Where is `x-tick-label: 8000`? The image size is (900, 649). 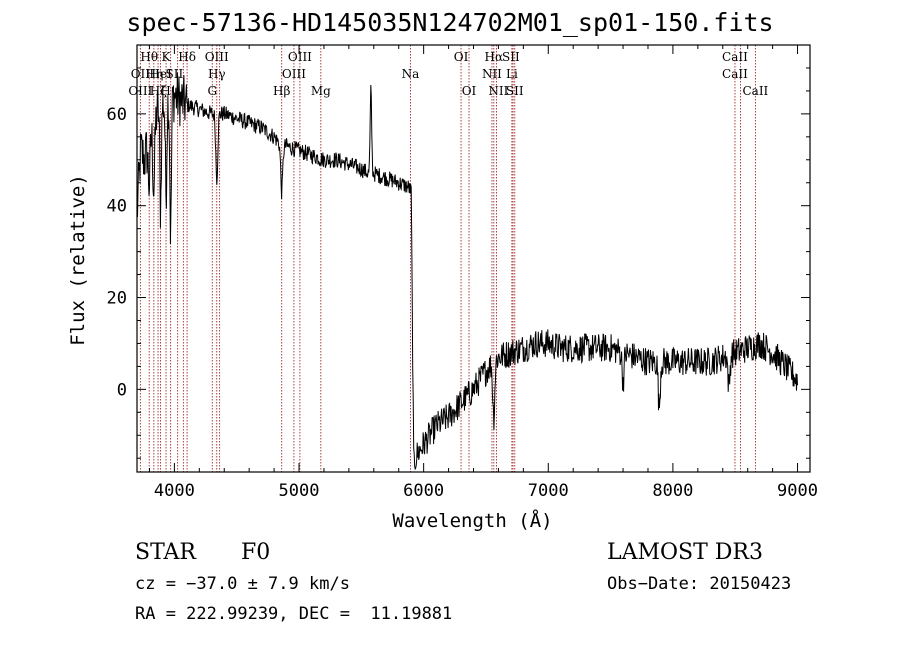
x-tick-label: 8000 is located at coordinates (672, 491).